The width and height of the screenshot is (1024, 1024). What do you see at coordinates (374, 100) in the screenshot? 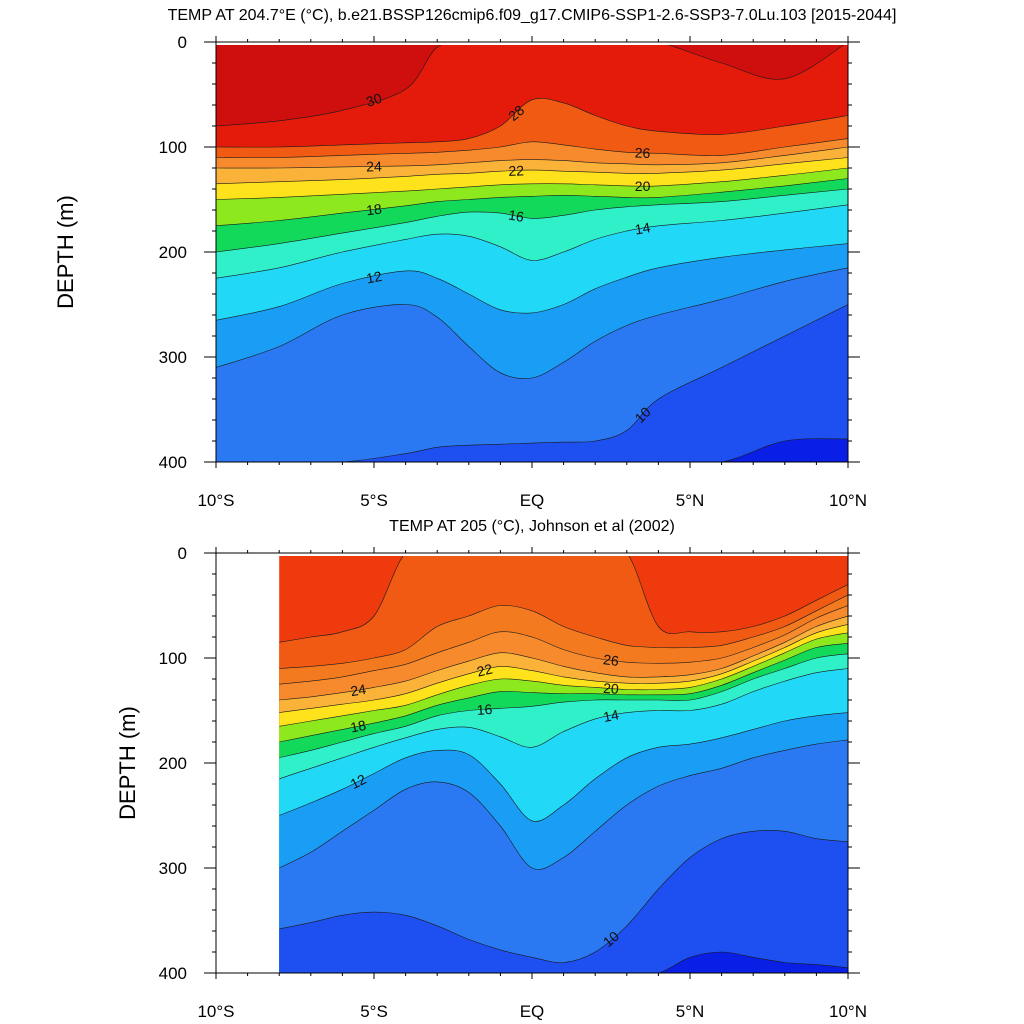
I see `contour-label: 30` at bounding box center [374, 100].